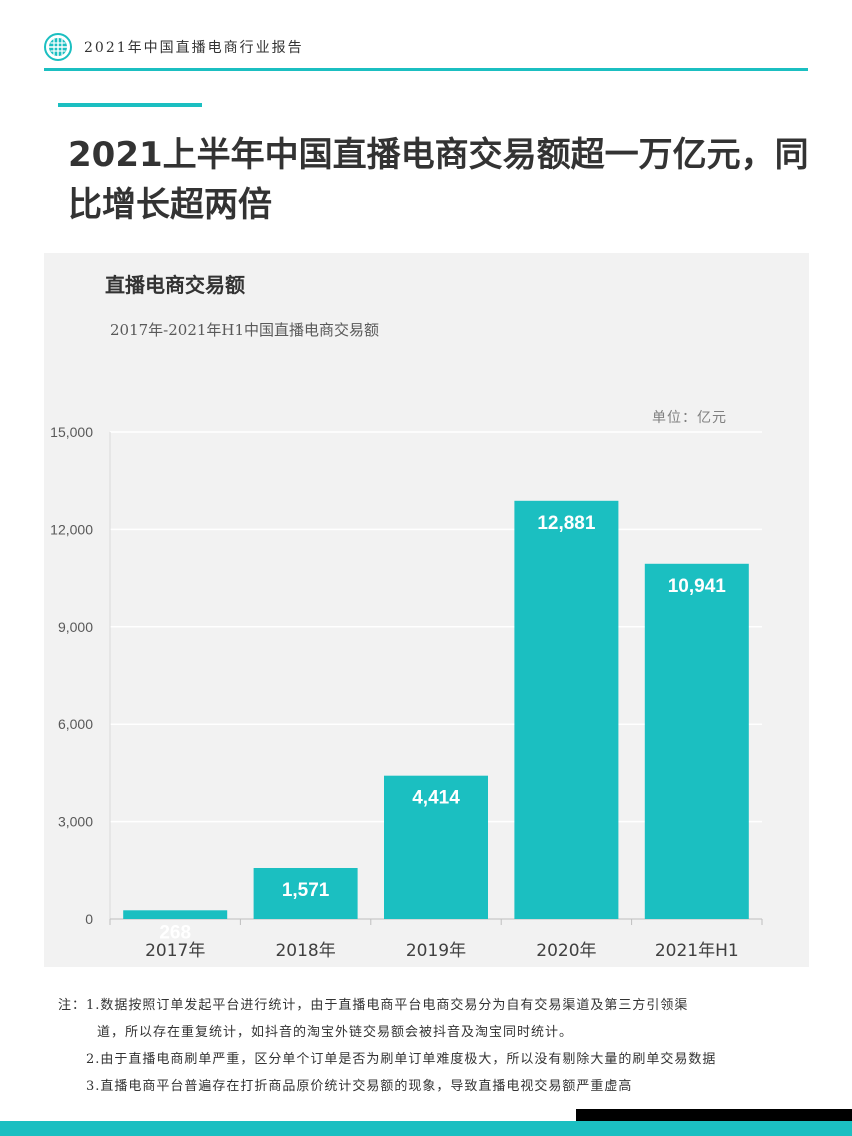 The width and height of the screenshot is (852, 1136). Describe the element at coordinates (714, 1115) in the screenshot. I see `footer-black-block` at that location.